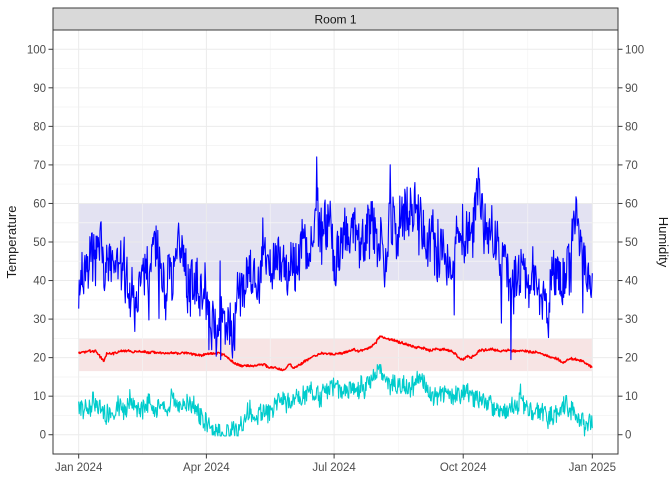 Image resolution: width=672 pixels, height=480 pixels. What do you see at coordinates (631, 89) in the screenshot?
I see `right-axis-tick-label: 90` at bounding box center [631, 89].